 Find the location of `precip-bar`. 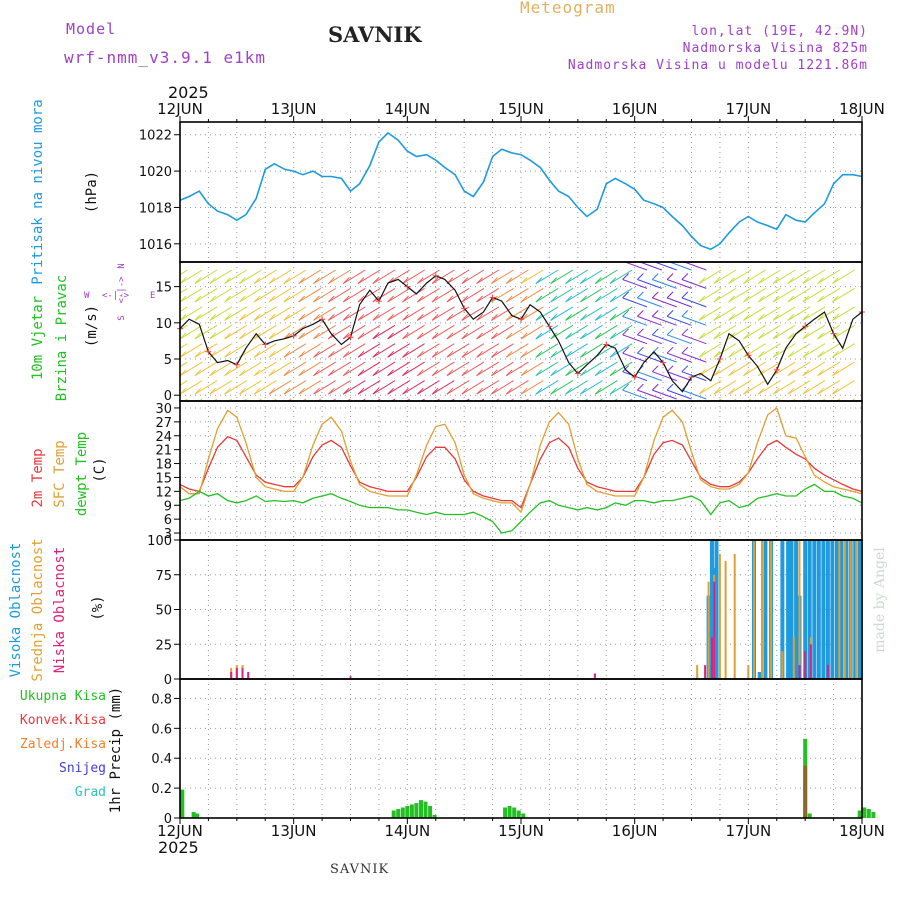

precip-bar is located at coordinates (430, 812).